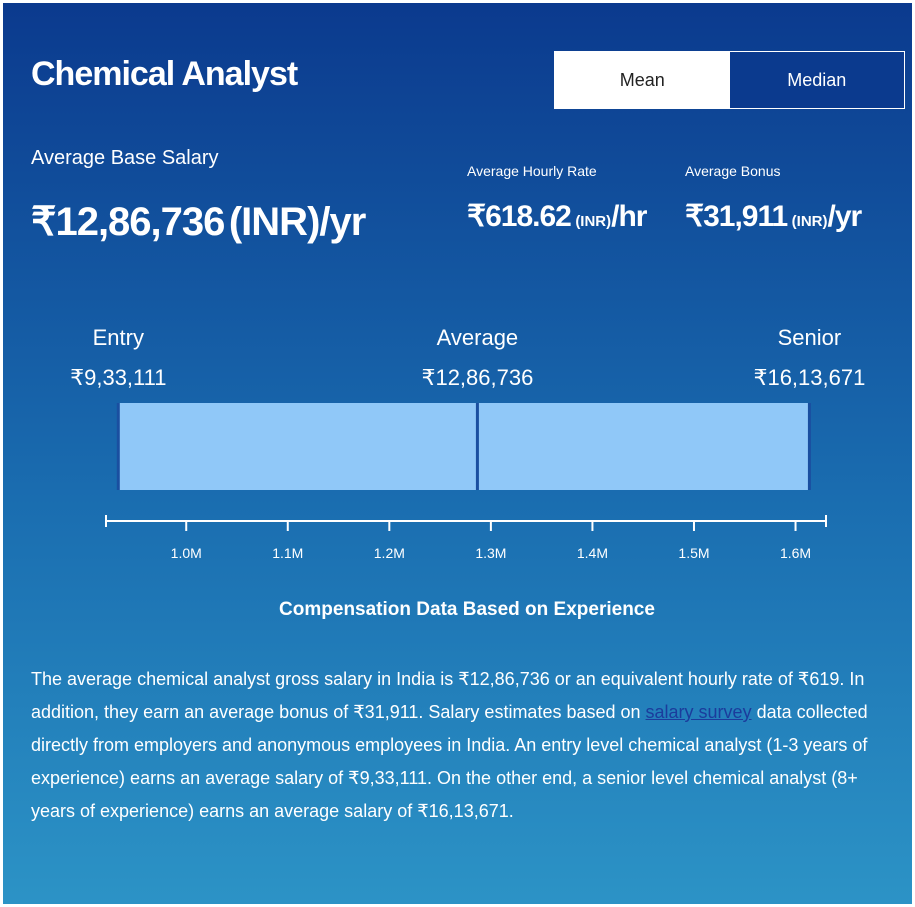 The width and height of the screenshot is (915, 907). I want to click on stat-value: ₹31,911 (INR)/yr, so click(773, 216).